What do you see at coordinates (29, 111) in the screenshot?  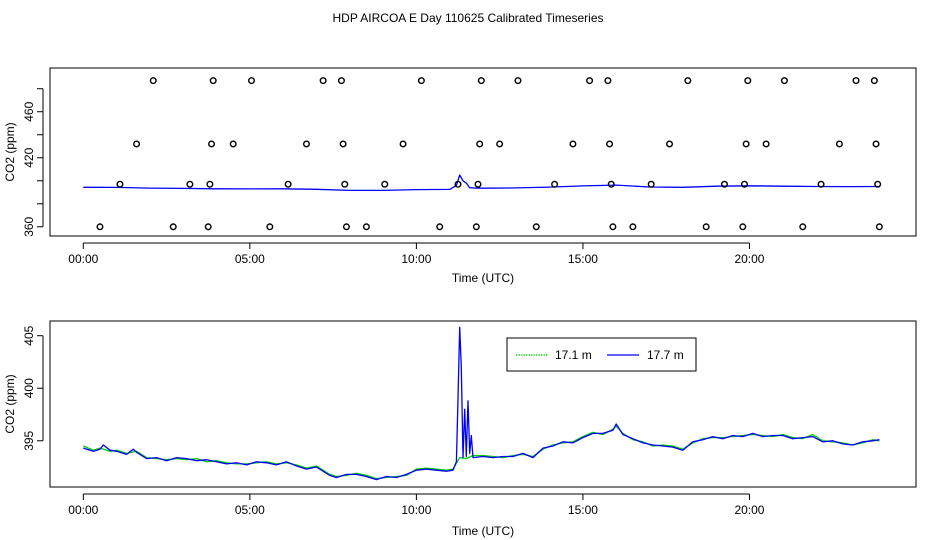 I see `upper-y-tick-label: 460` at bounding box center [29, 111].